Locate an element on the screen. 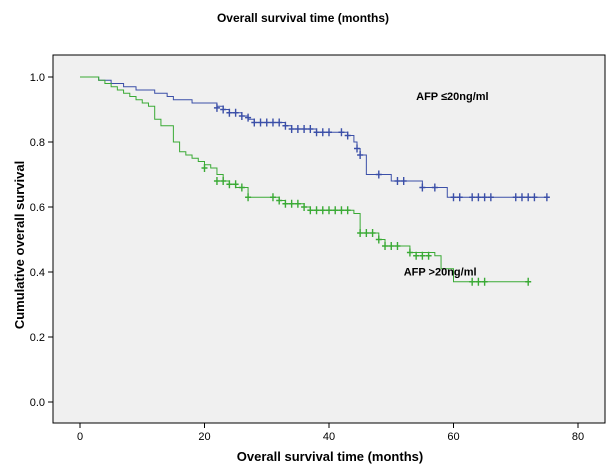 This screenshot has height=469, width=608. y-tick-label: 0.0 is located at coordinates (37, 403).